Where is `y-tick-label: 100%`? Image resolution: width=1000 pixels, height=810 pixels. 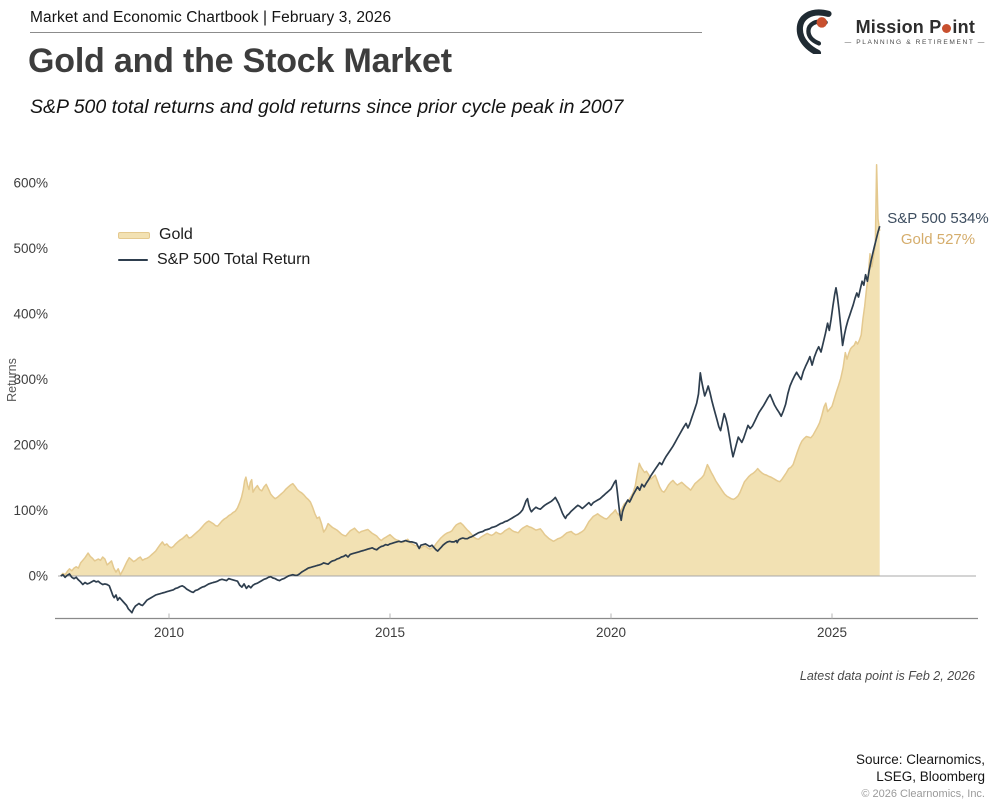 y-tick-label: 100% is located at coordinates (30, 510).